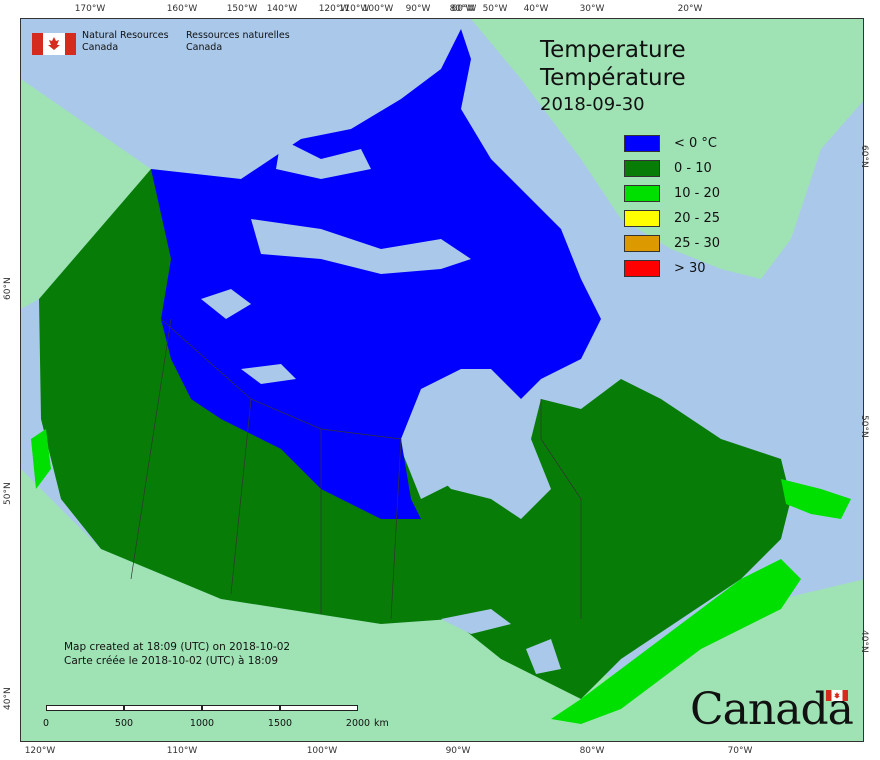  What do you see at coordinates (864, 426) in the screenshot?
I see `tick-right: 50°N` at bounding box center [864, 426].